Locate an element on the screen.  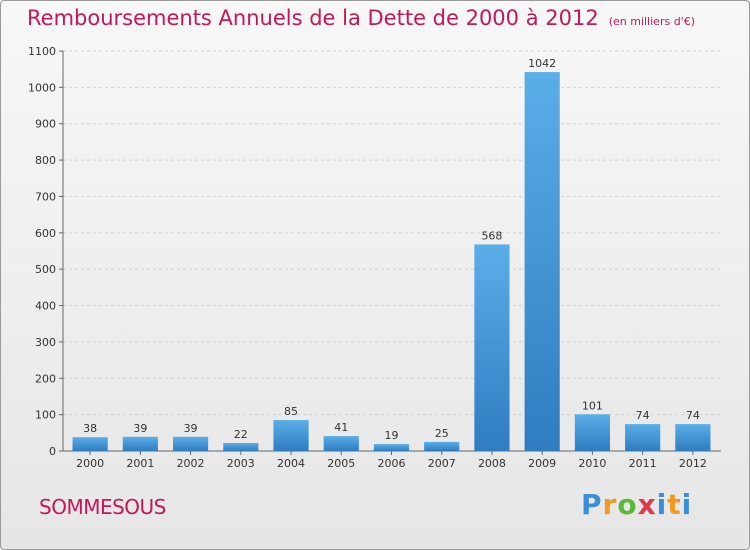
commune-name: SOMMESOUS is located at coordinates (102, 507).